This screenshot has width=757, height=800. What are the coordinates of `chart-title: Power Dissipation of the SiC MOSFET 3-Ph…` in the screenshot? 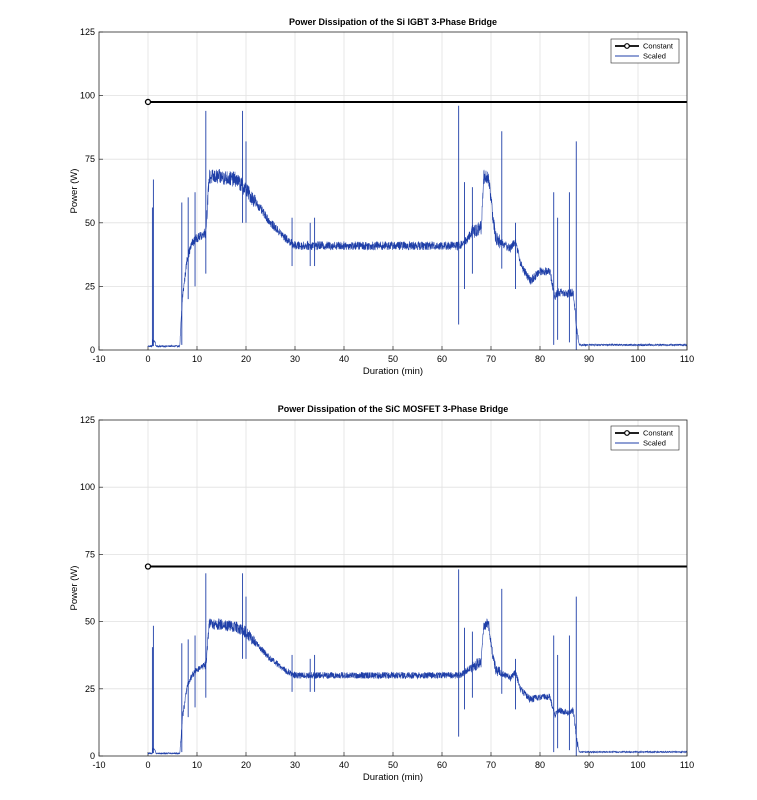 It's located at (393, 409).